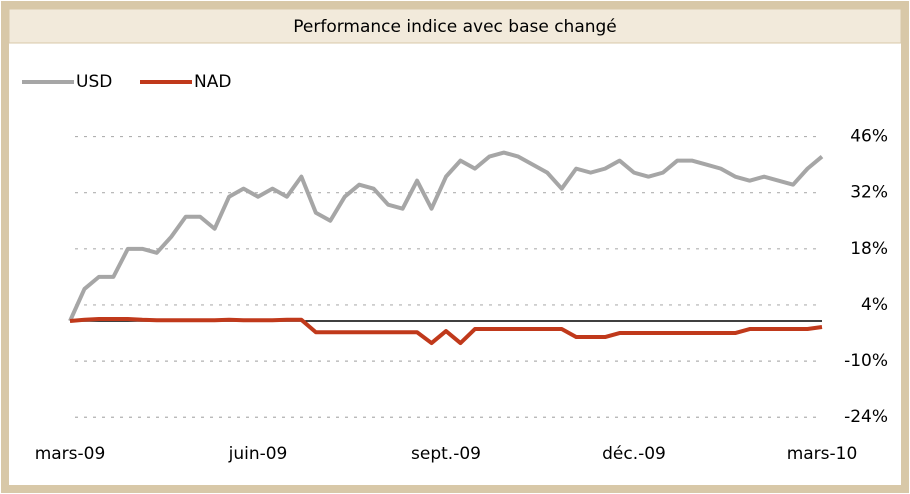 This screenshot has width=910, height=494. I want to click on y-tick-label: 46%, so click(869, 137).